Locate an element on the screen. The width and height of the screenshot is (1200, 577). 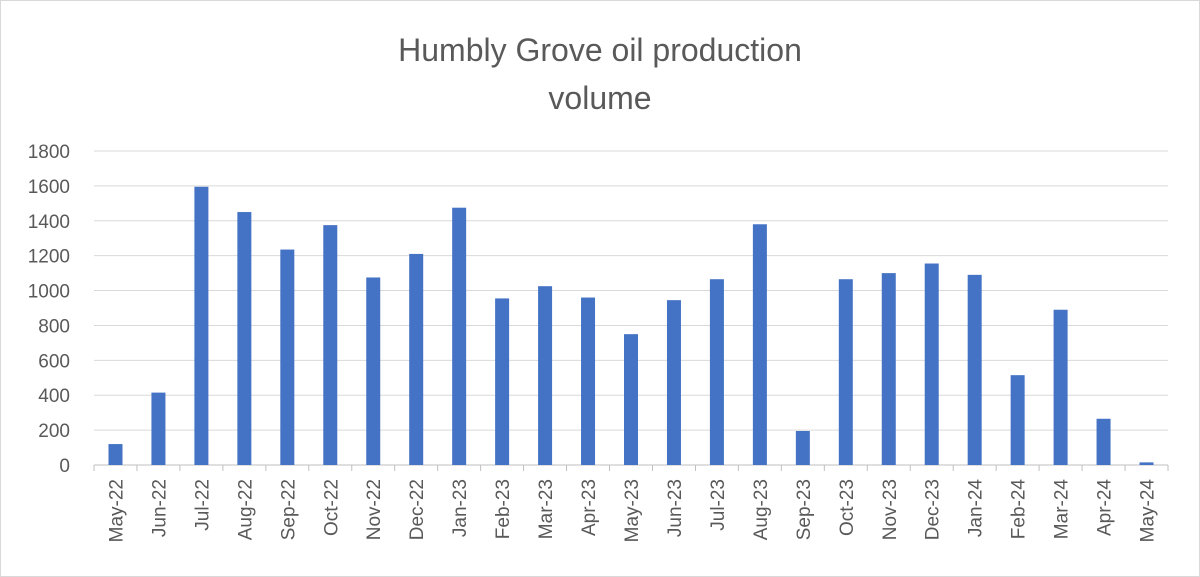
y-axis-ticks: 0 200 400 600 800 1000 1200 1400 1600 1800 is located at coordinates (49, 309).